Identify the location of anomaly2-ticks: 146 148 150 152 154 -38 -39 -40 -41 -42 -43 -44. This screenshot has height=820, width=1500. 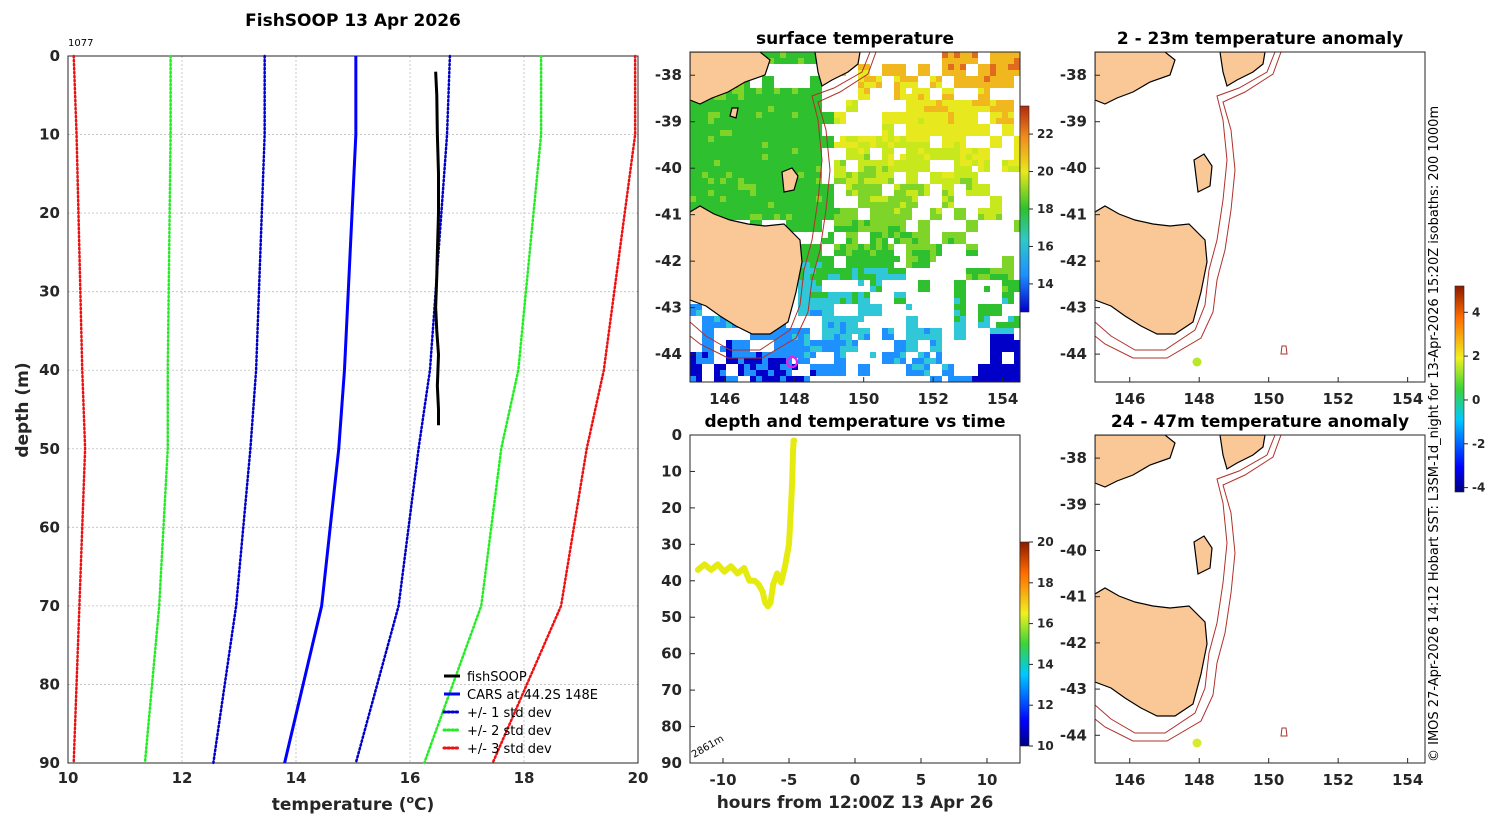
(1241, 619).